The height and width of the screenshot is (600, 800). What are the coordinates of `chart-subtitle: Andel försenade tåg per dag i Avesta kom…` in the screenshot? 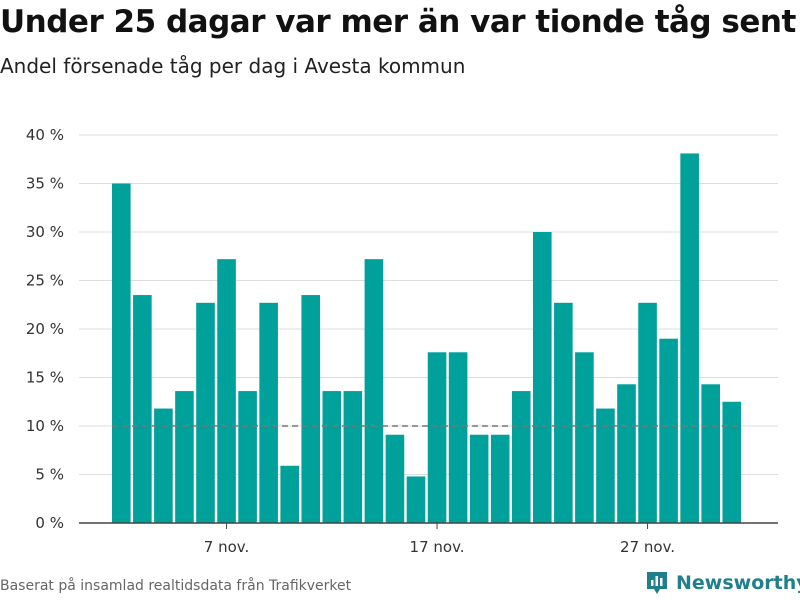 It's located at (233, 66).